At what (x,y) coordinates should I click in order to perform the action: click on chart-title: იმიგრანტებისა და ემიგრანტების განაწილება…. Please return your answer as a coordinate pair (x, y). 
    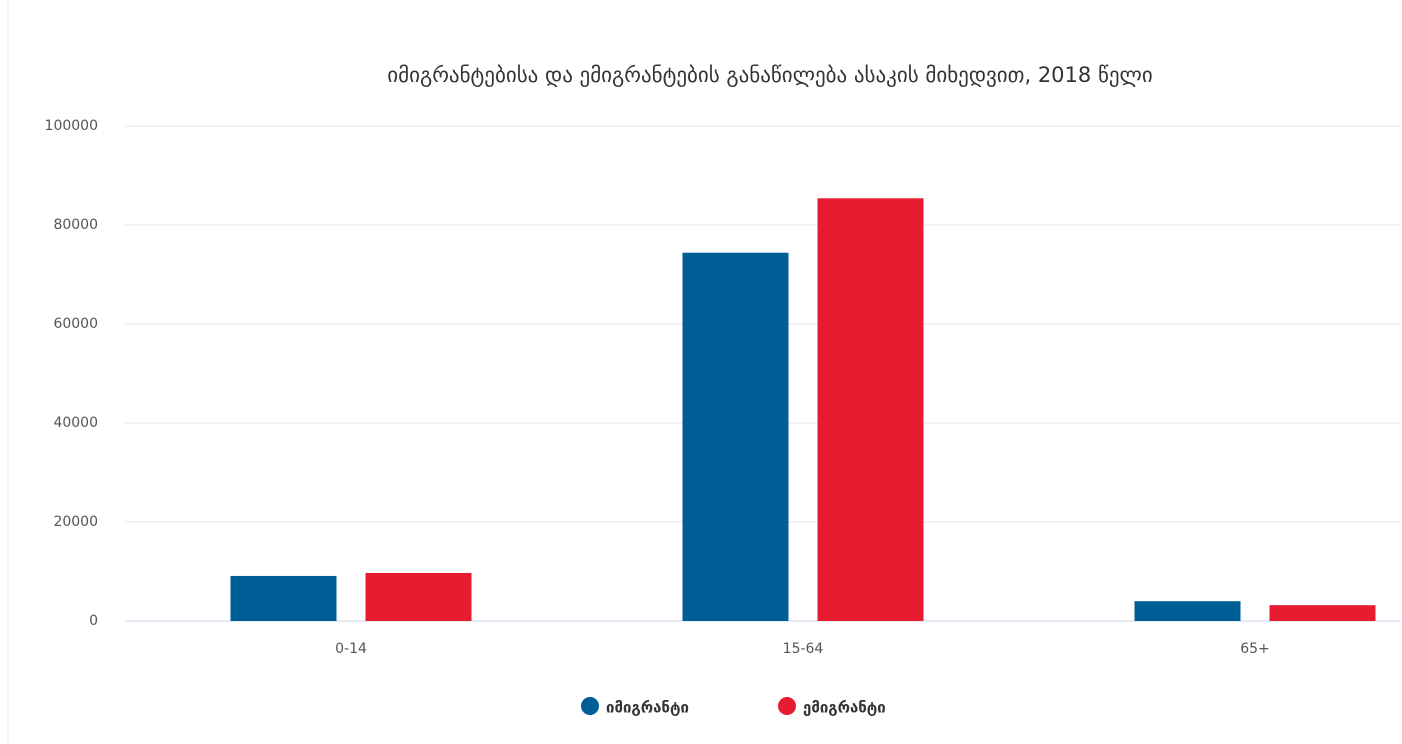
    Looking at the image, I should click on (769, 75).